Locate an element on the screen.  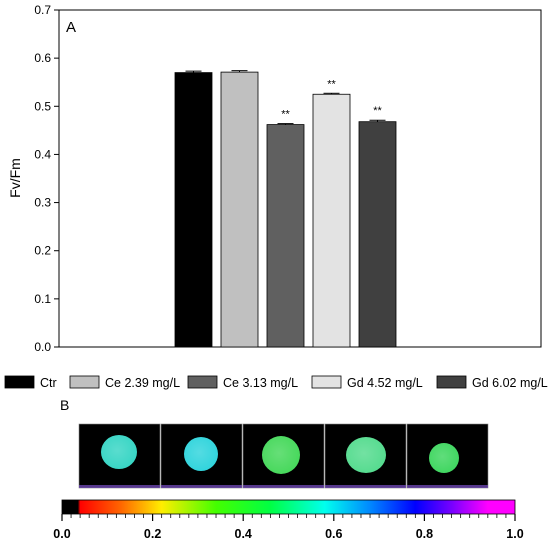
legend-label: Gd 4.52 mg/L is located at coordinates (385, 383).